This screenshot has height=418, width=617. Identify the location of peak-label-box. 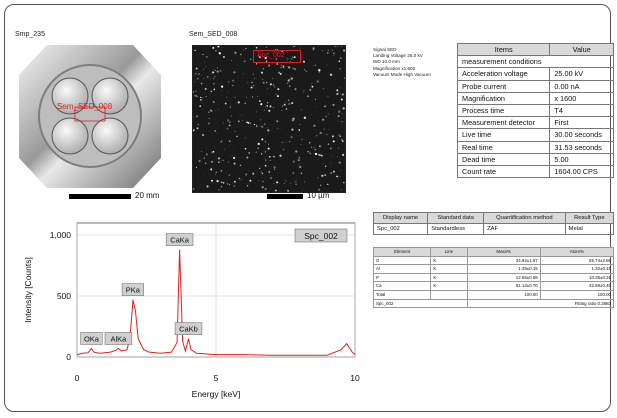
(179, 239).